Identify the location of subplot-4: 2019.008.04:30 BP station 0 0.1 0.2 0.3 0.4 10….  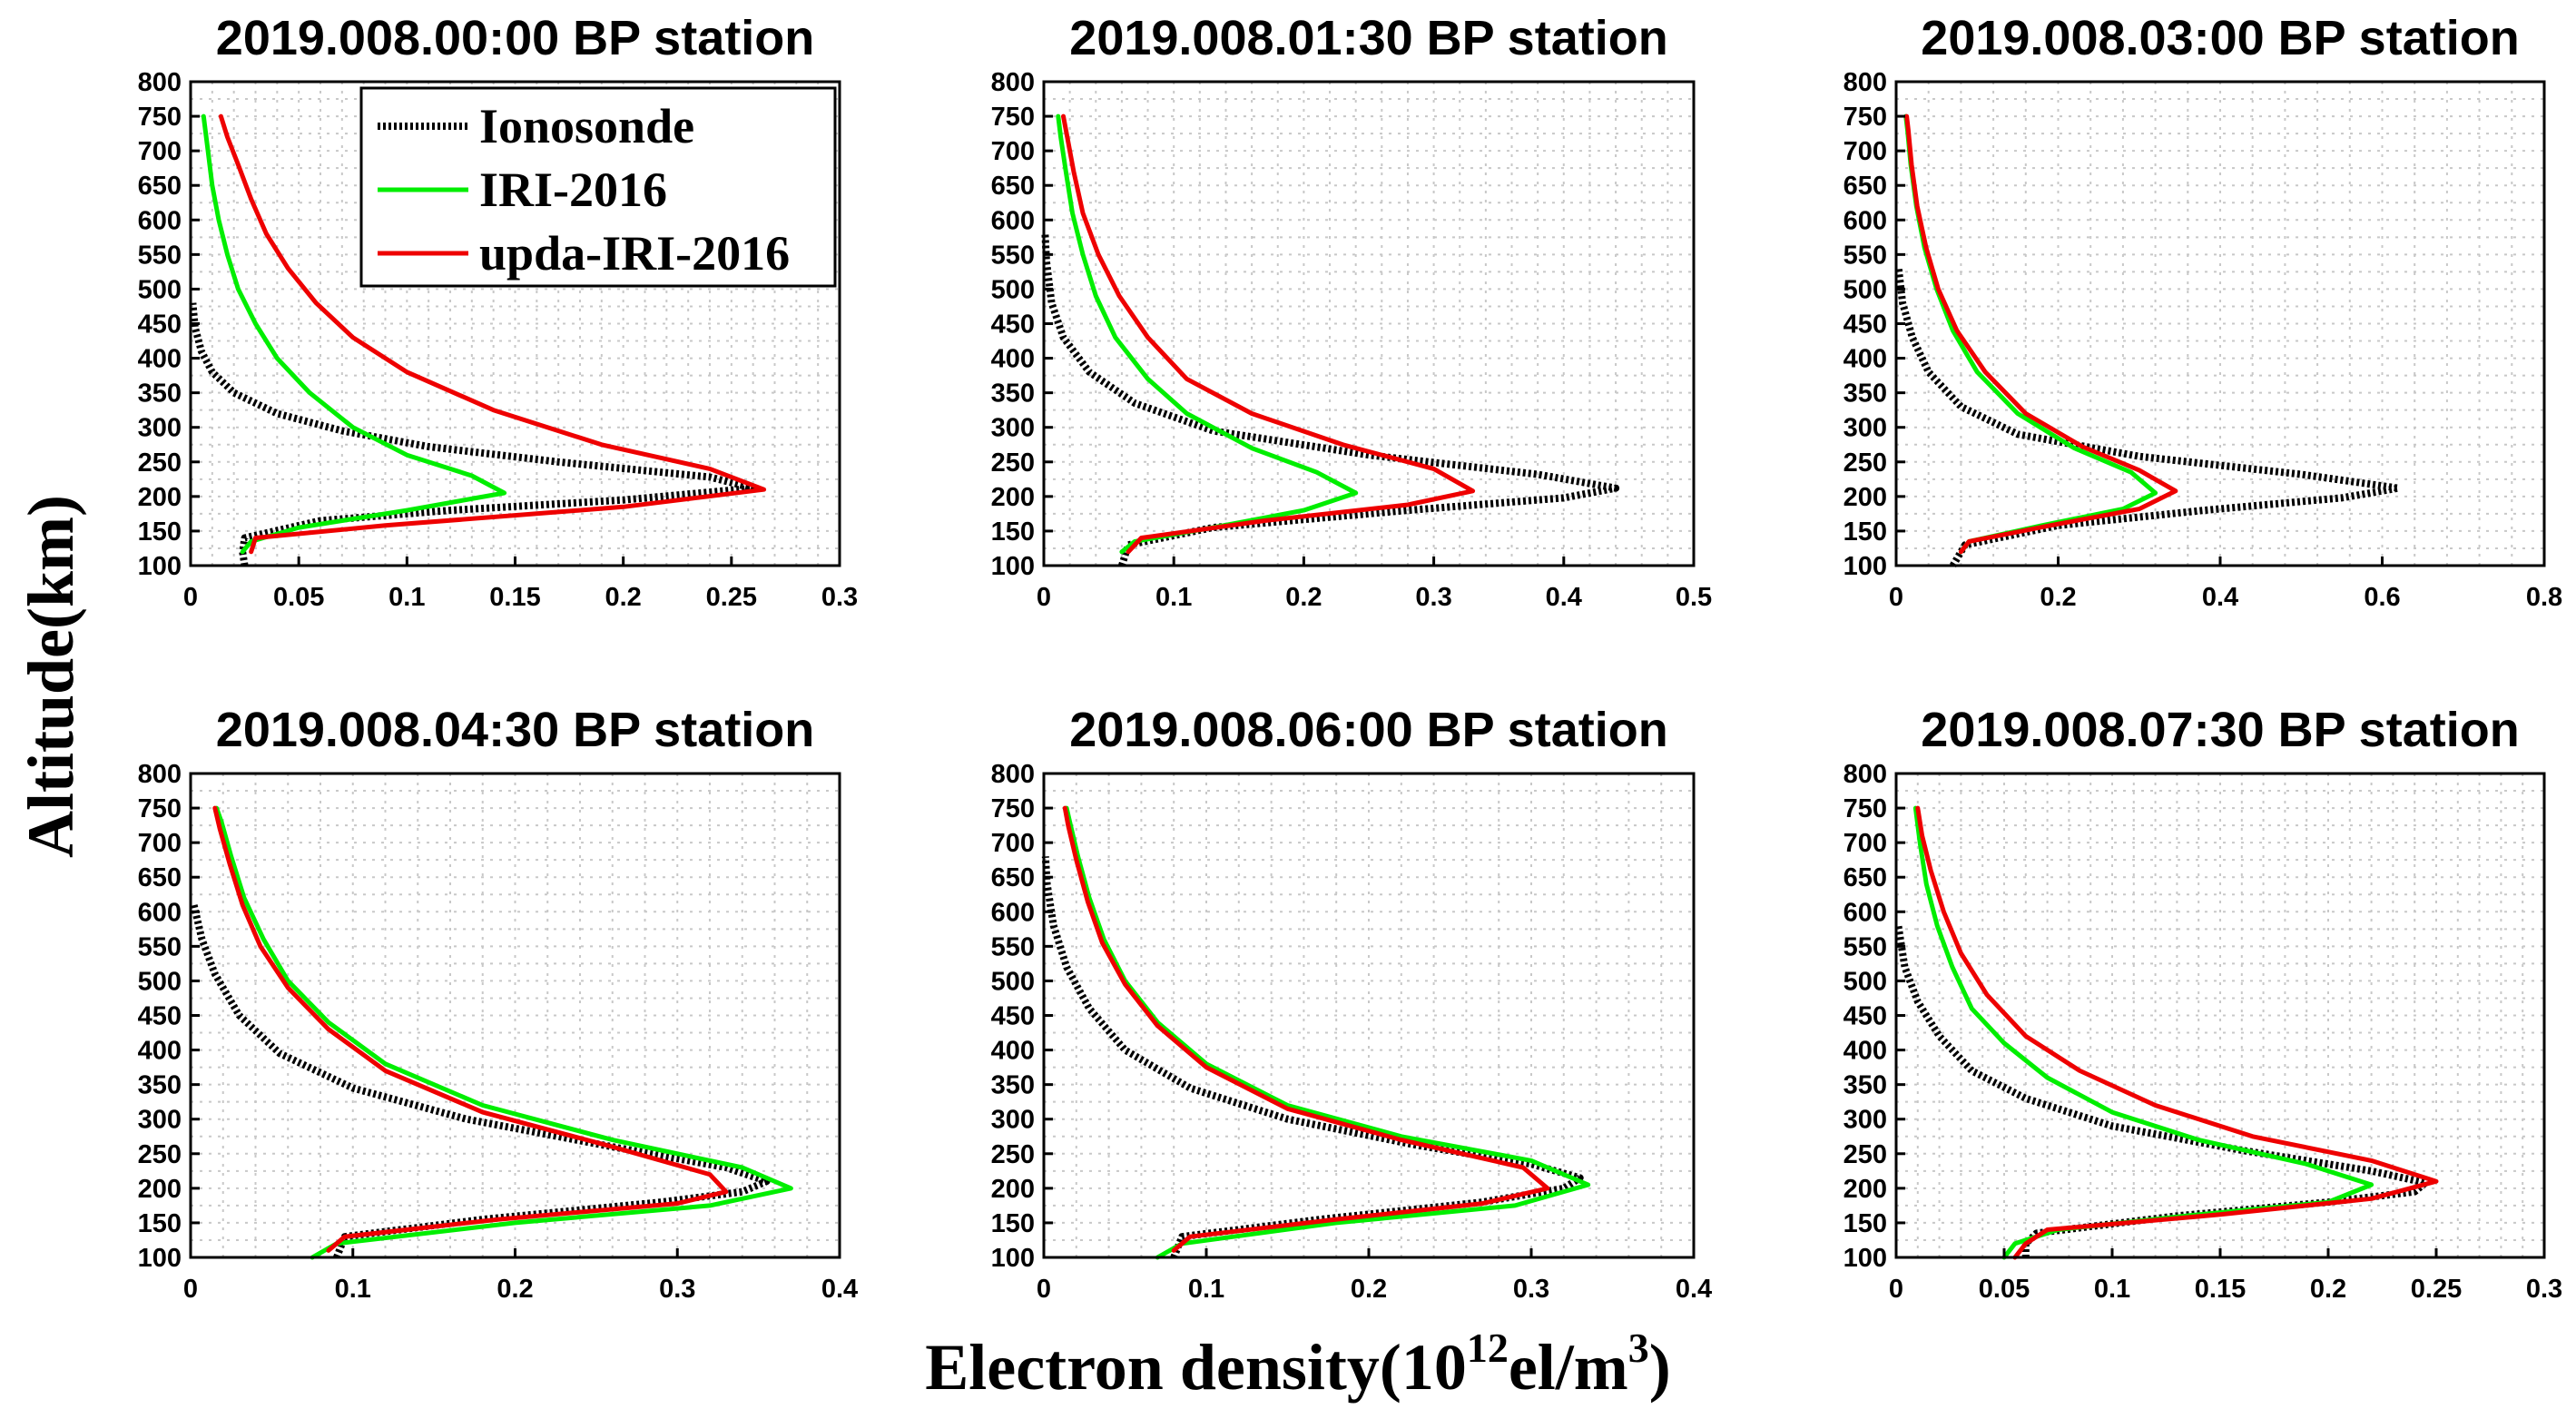
(498, 1003).